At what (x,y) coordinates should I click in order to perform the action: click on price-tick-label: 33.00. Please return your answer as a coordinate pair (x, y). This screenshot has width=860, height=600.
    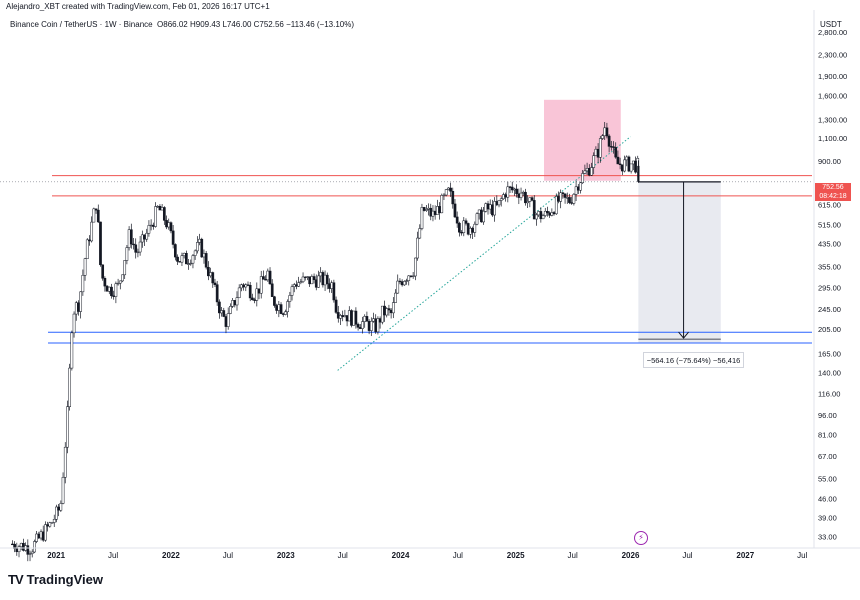
    Looking at the image, I should click on (827, 536).